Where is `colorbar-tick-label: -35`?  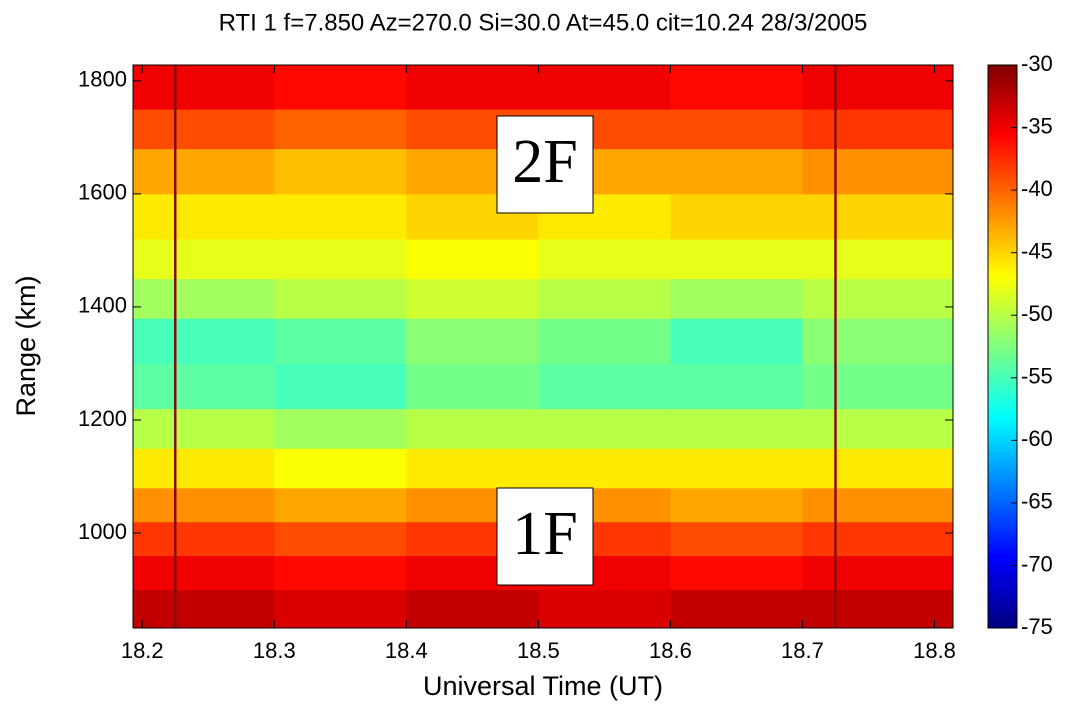 colorbar-tick-label: -35 is located at coordinates (1037, 125).